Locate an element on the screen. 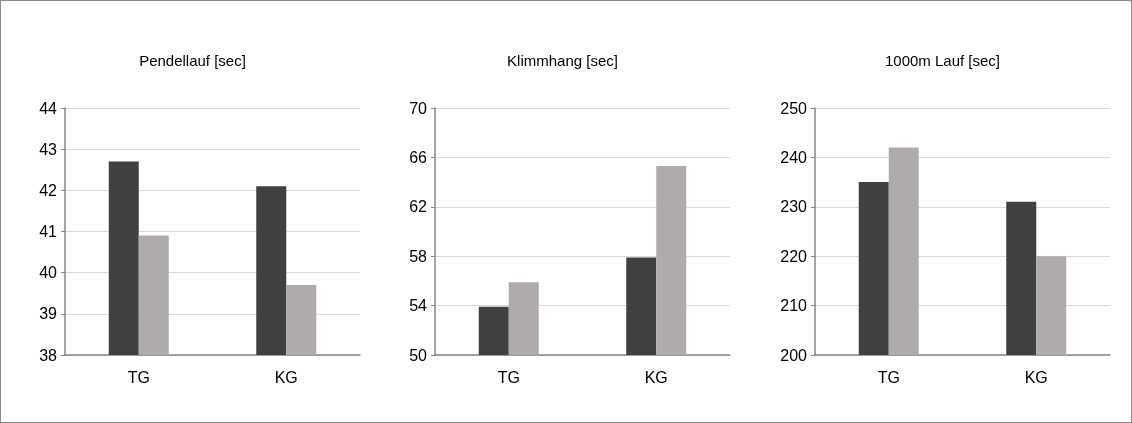 This screenshot has height=423, width=1132. y-tick-label: 43 is located at coordinates (48, 149).